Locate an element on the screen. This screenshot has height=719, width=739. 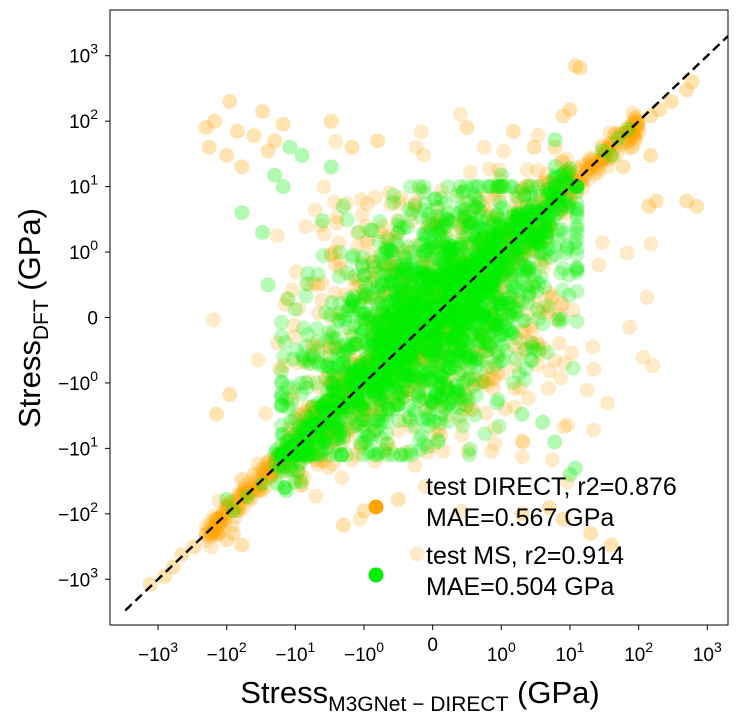
x-axis-label-subscript: M3GNet − DIRECT is located at coordinates (418, 704).